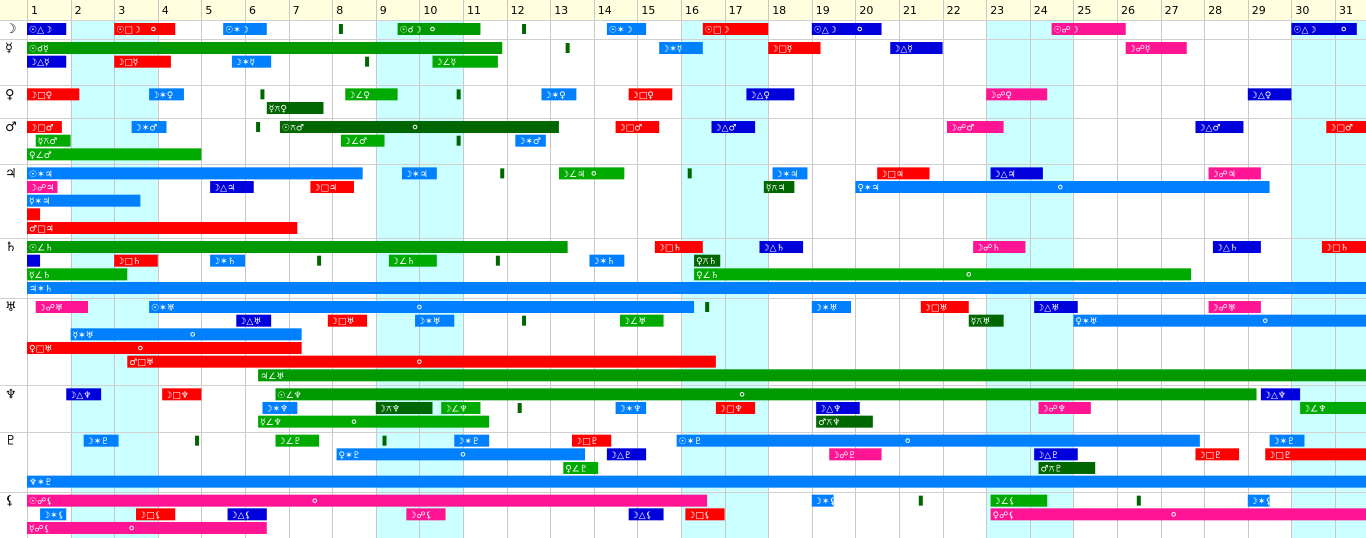  What do you see at coordinates (829, 423) in the screenshot?
I see `aspect-bar-label: ♂⚻♆` at bounding box center [829, 423].